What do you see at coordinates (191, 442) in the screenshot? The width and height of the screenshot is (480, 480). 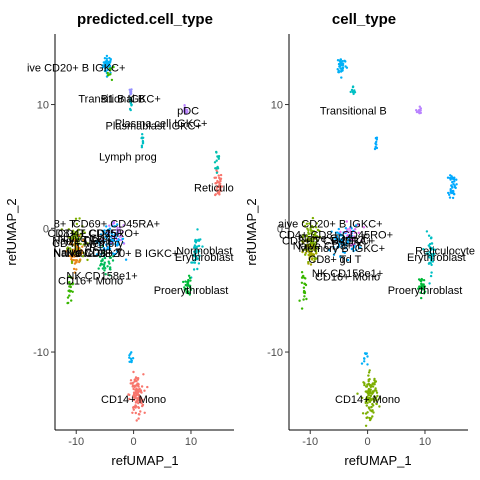 I see `x-tick-label: 10` at bounding box center [191, 442].